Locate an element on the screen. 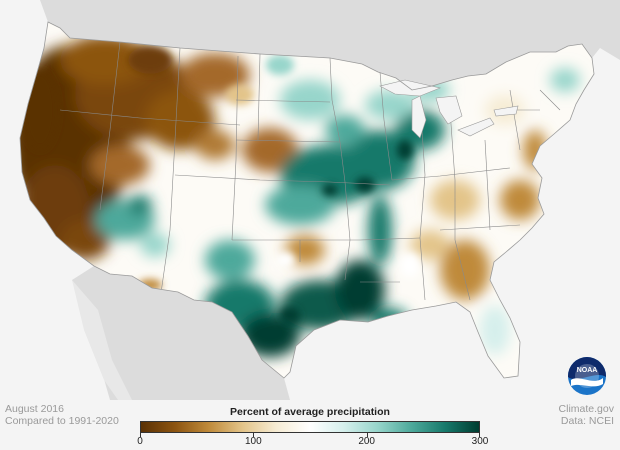 This screenshot has height=450, width=620. caption-left: August 2016 Compared to 1991-2020 is located at coordinates (62, 415).